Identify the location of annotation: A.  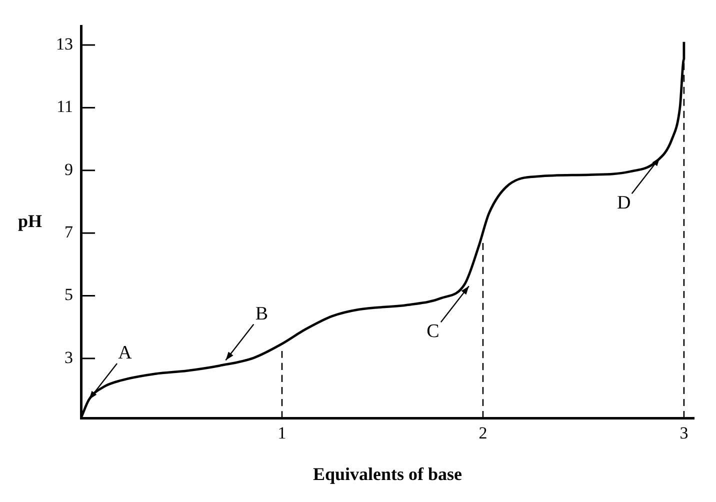
(125, 353).